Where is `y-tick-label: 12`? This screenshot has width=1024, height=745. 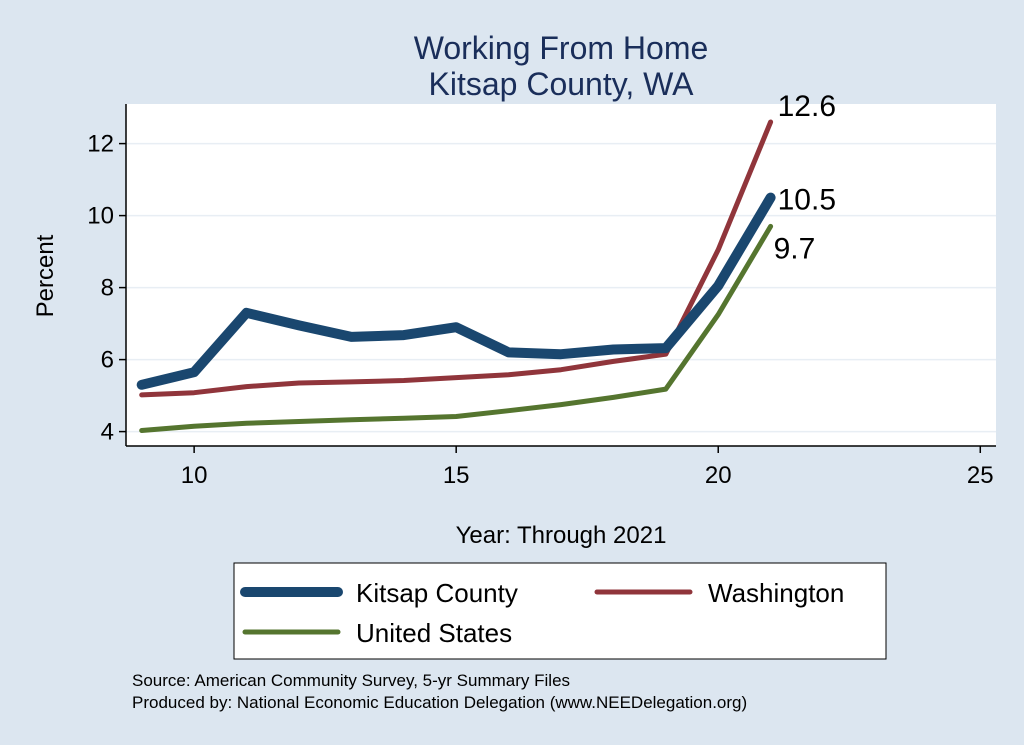 y-tick-label: 12 is located at coordinates (100, 144).